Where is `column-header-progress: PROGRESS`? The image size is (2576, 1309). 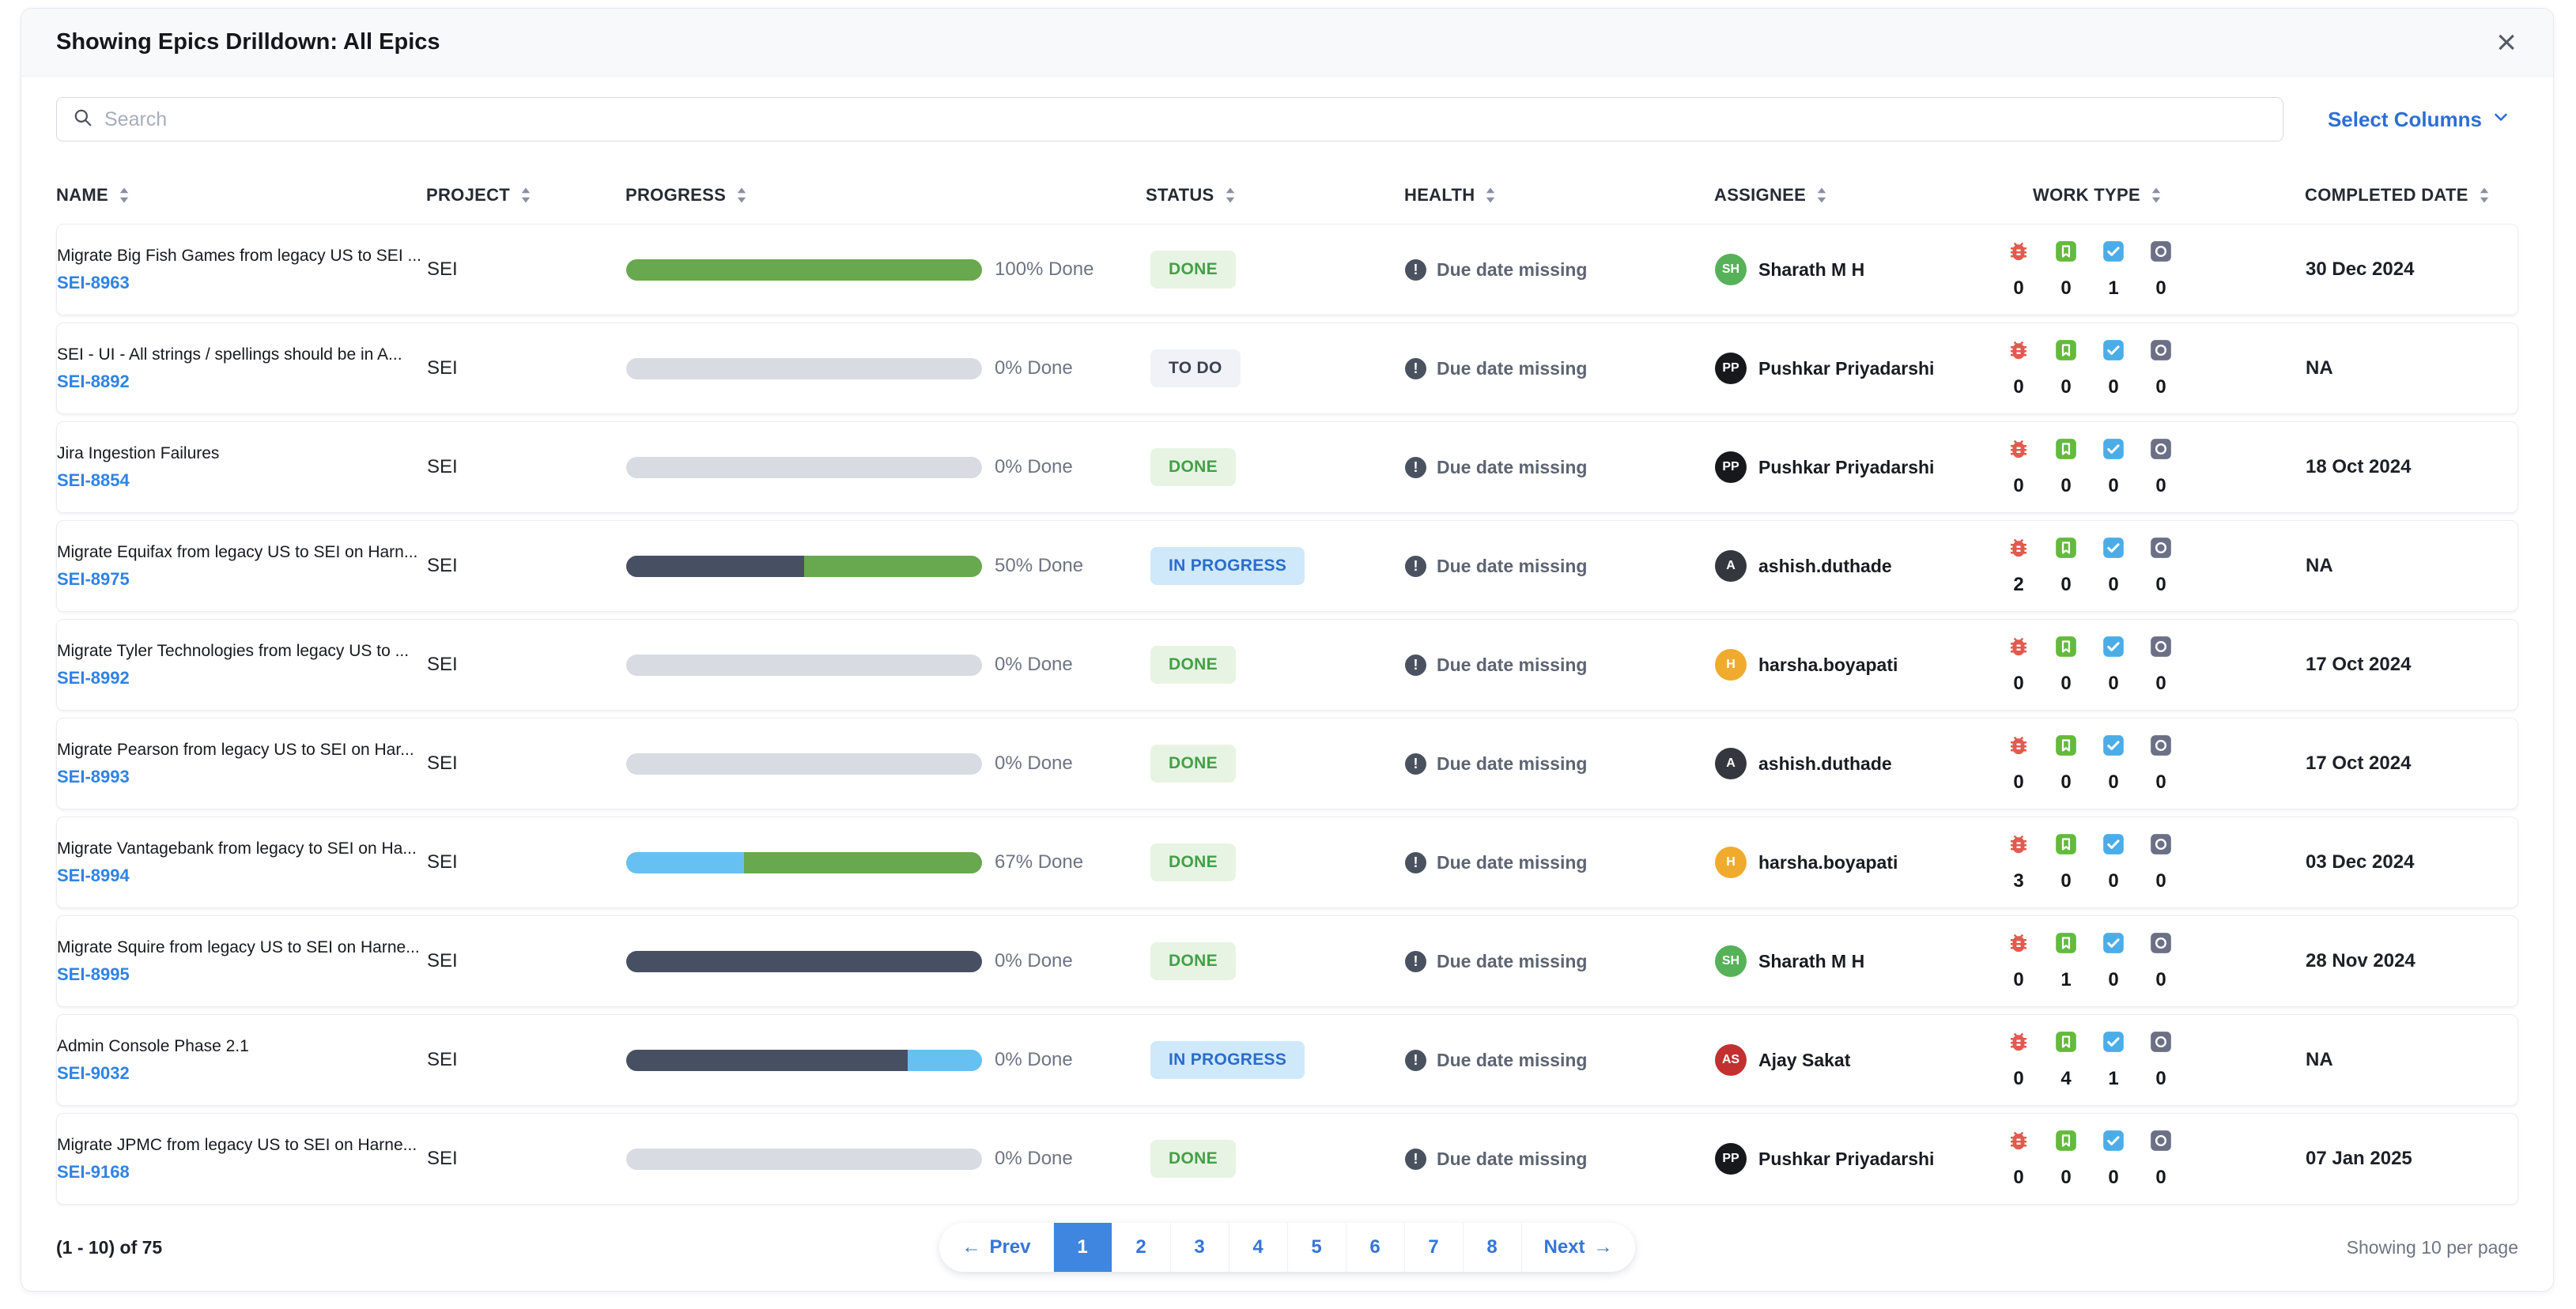 column-header-progress: PROGRESS is located at coordinates (885, 195).